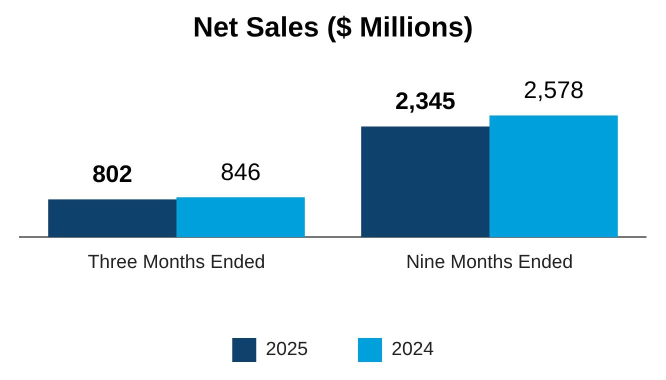 This screenshot has height=380, width=666. What do you see at coordinates (489, 262) in the screenshot?
I see `x-tick-label: Nine Months Ended` at bounding box center [489, 262].